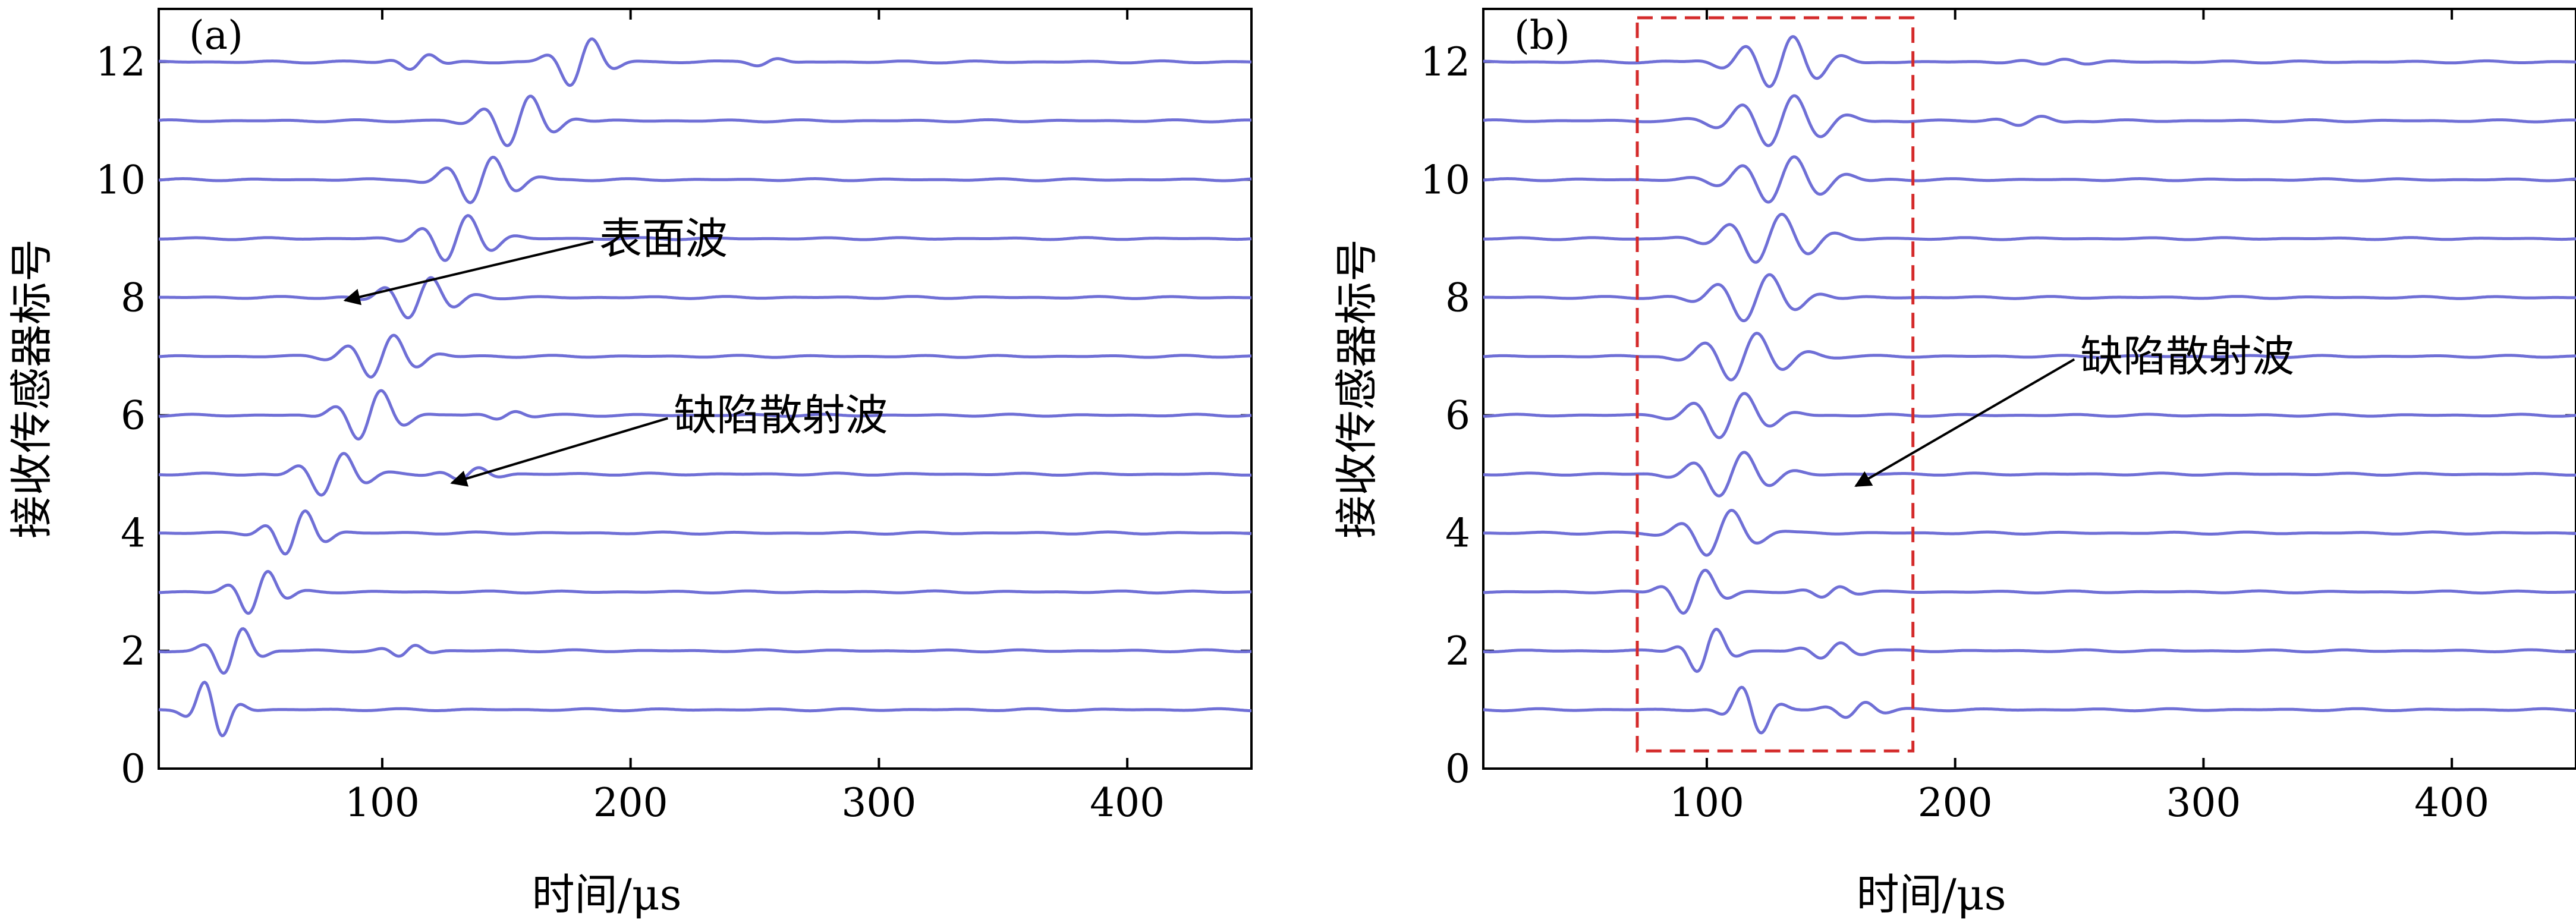  Describe the element at coordinates (1542, 35) in the screenshot. I see `panel-label: (b)` at that location.